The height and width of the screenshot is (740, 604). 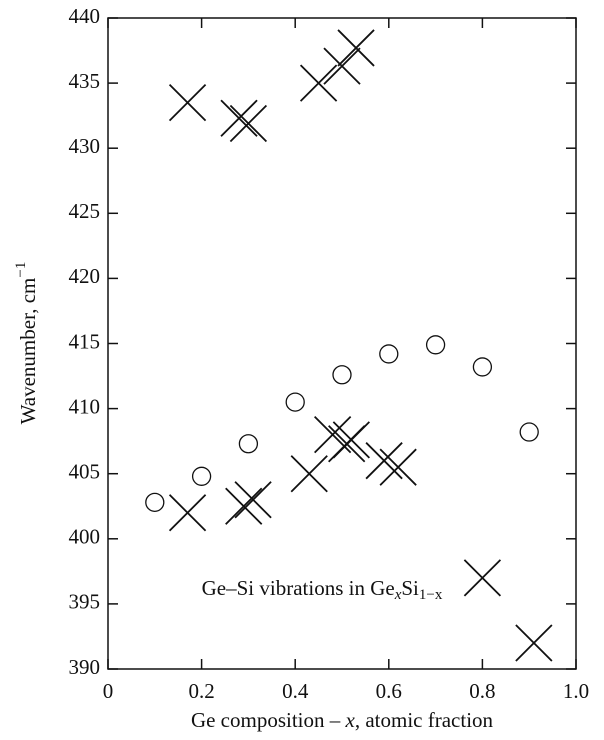 I want to click on y-tick-label: 435, so click(x=85, y=81).